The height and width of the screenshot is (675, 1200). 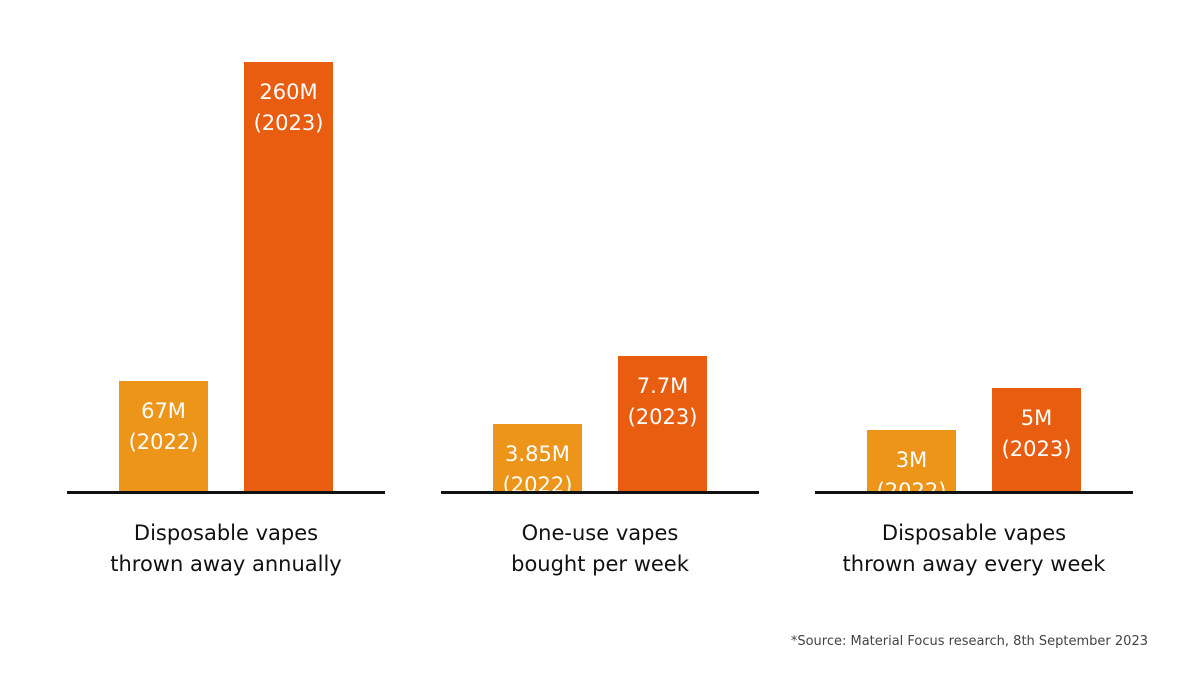 I want to click on caption-line: bought per week, so click(x=600, y=564).